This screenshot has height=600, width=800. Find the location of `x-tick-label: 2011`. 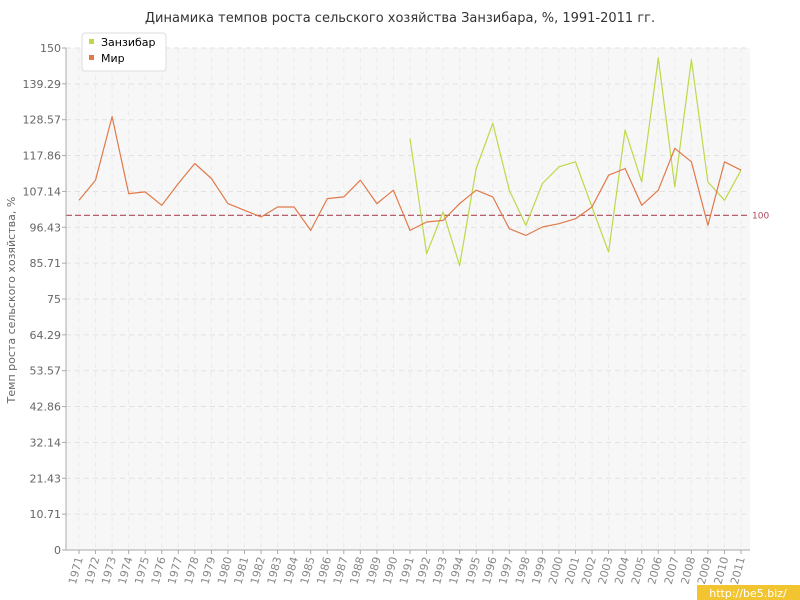

x-tick-label: 2011 is located at coordinates (738, 570).